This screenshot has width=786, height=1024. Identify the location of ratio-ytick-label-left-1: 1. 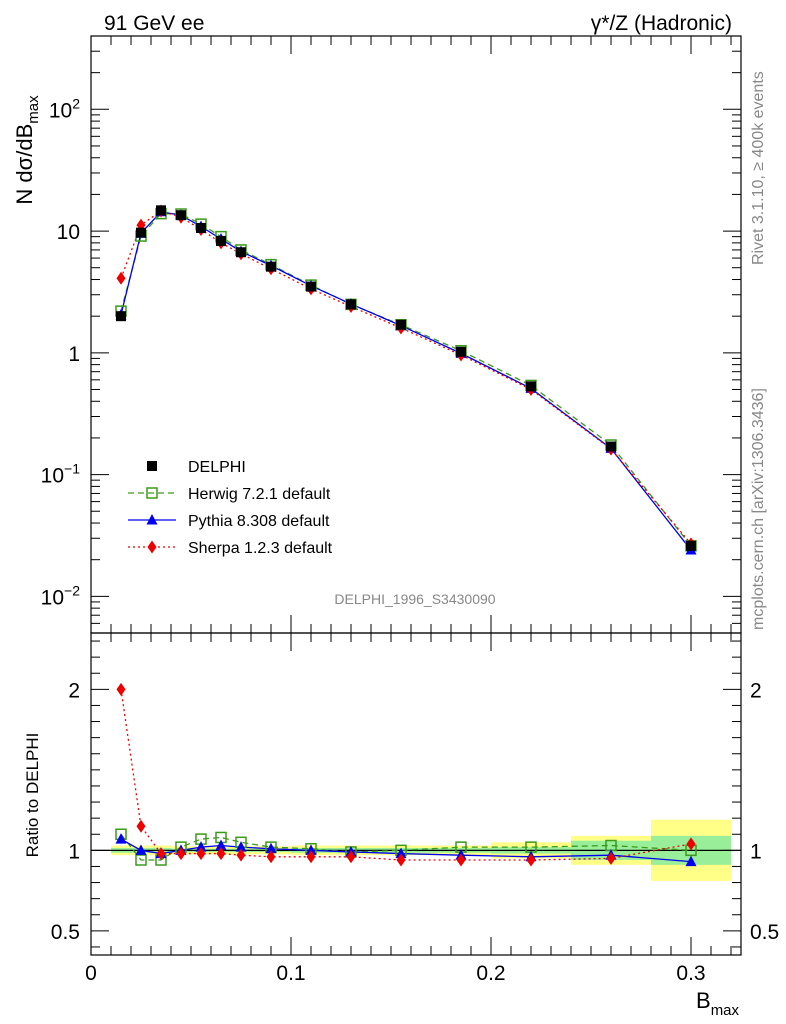
(74, 851).